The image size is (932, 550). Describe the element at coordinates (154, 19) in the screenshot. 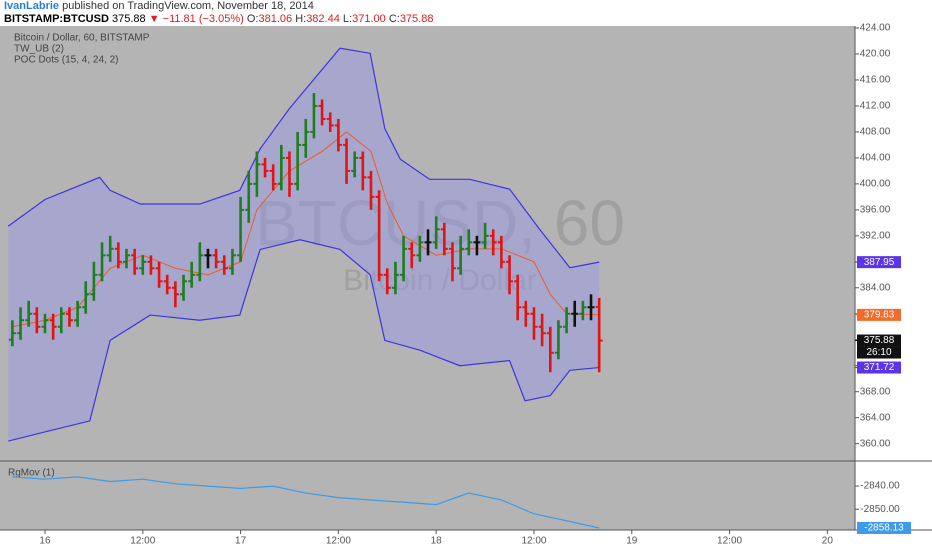

I see `change-arrow: ▼` at that location.